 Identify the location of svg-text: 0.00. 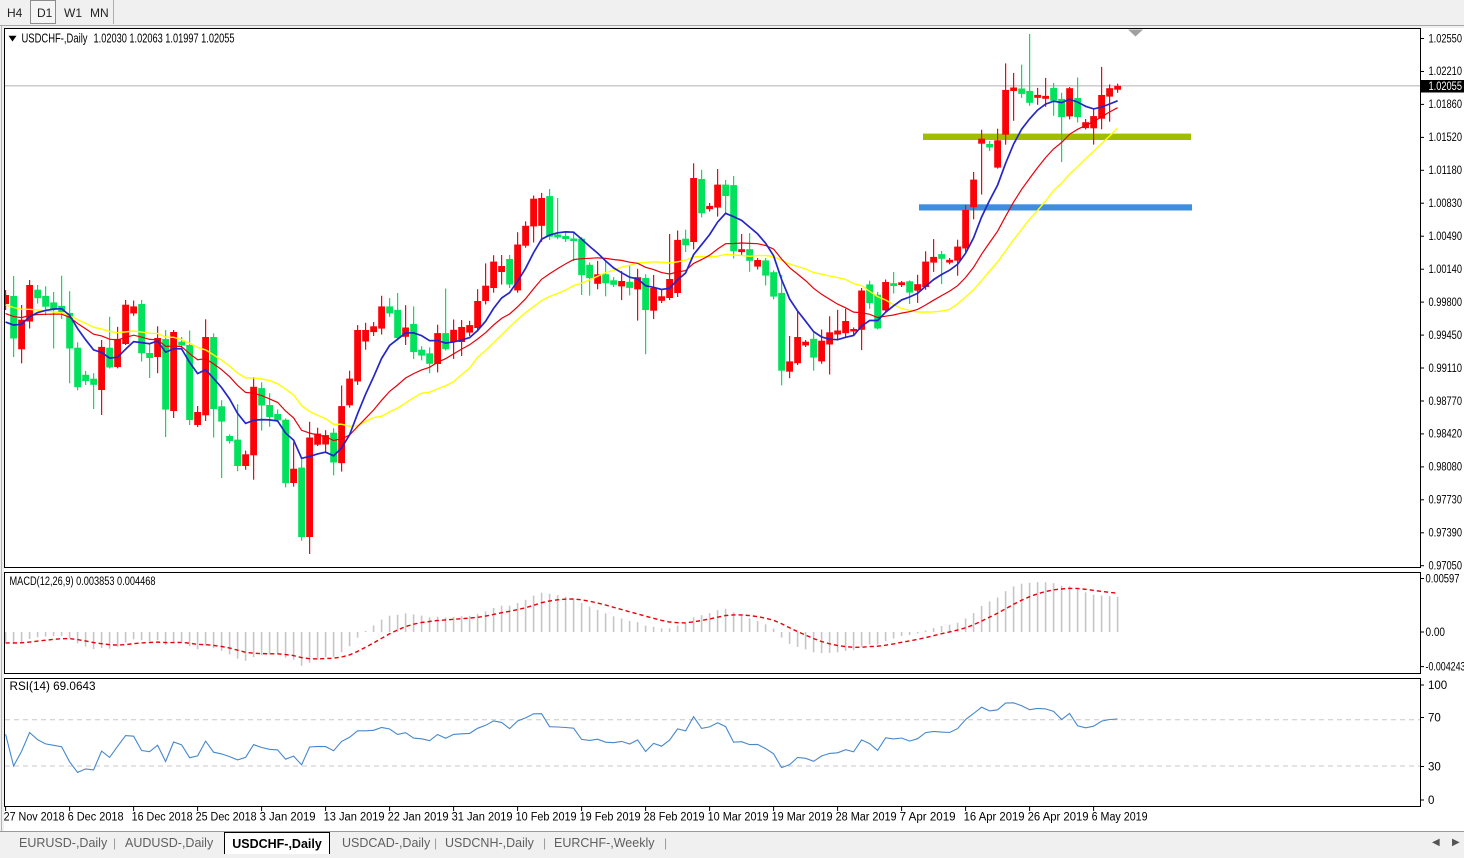
(1436, 633).